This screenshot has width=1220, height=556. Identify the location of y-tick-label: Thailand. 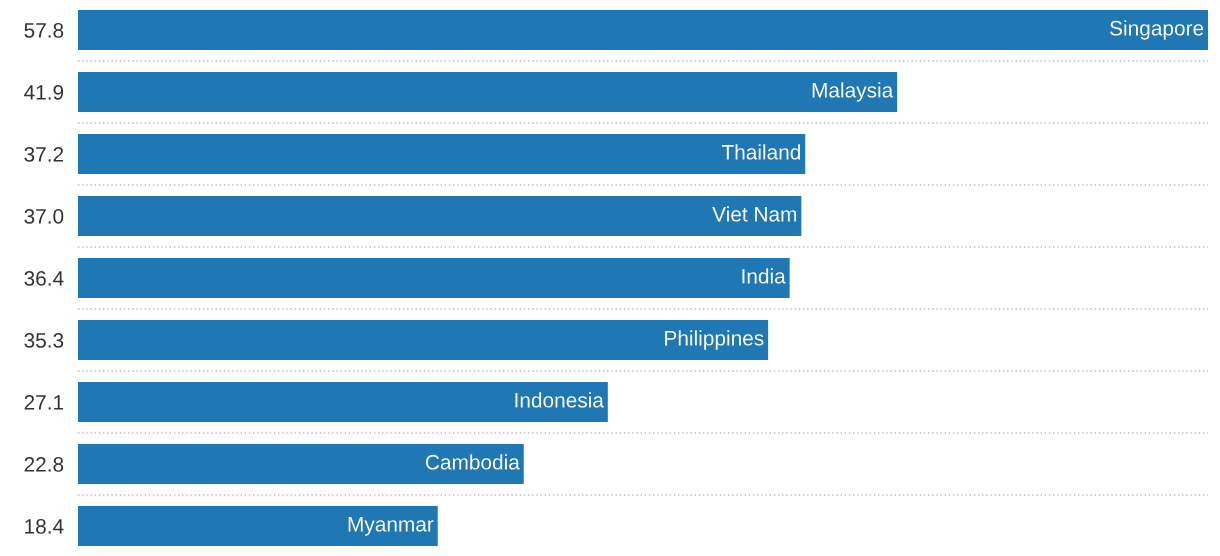
(761, 152).